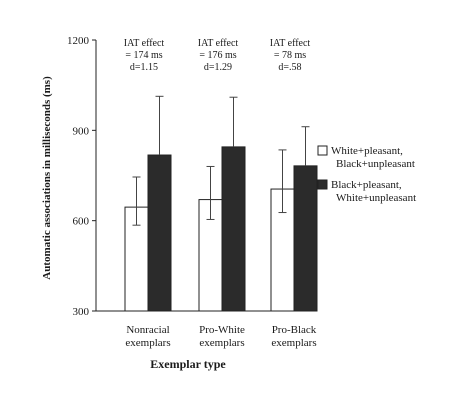 Image resolution: width=475 pixels, height=402 pixels. What do you see at coordinates (188, 364) in the screenshot?
I see `x-axis-title: Exemplar type` at bounding box center [188, 364].